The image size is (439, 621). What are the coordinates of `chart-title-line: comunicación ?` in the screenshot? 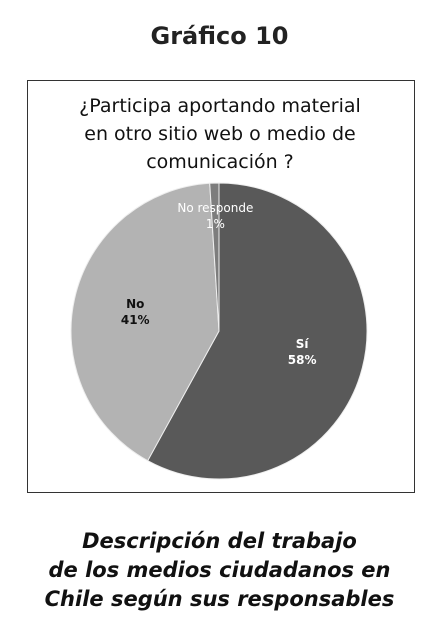 It's located at (220, 162).